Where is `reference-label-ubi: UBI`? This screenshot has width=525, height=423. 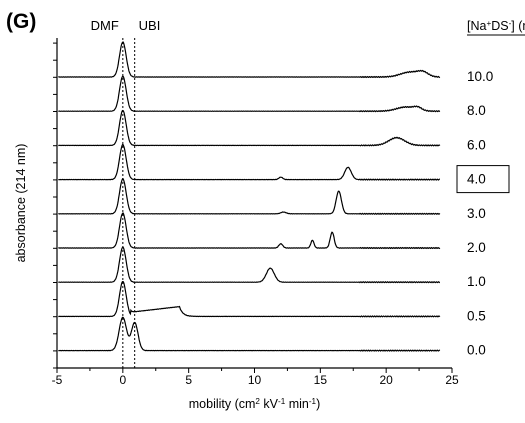
reference-label-ubi: UBI is located at coordinates (150, 25).